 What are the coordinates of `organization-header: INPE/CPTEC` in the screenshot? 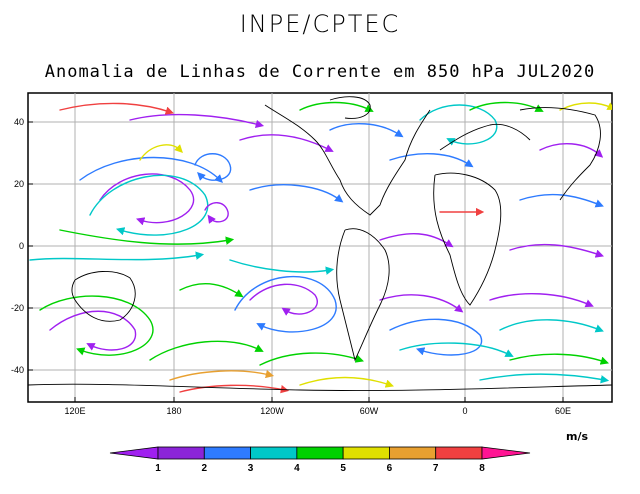 It's located at (320, 24).